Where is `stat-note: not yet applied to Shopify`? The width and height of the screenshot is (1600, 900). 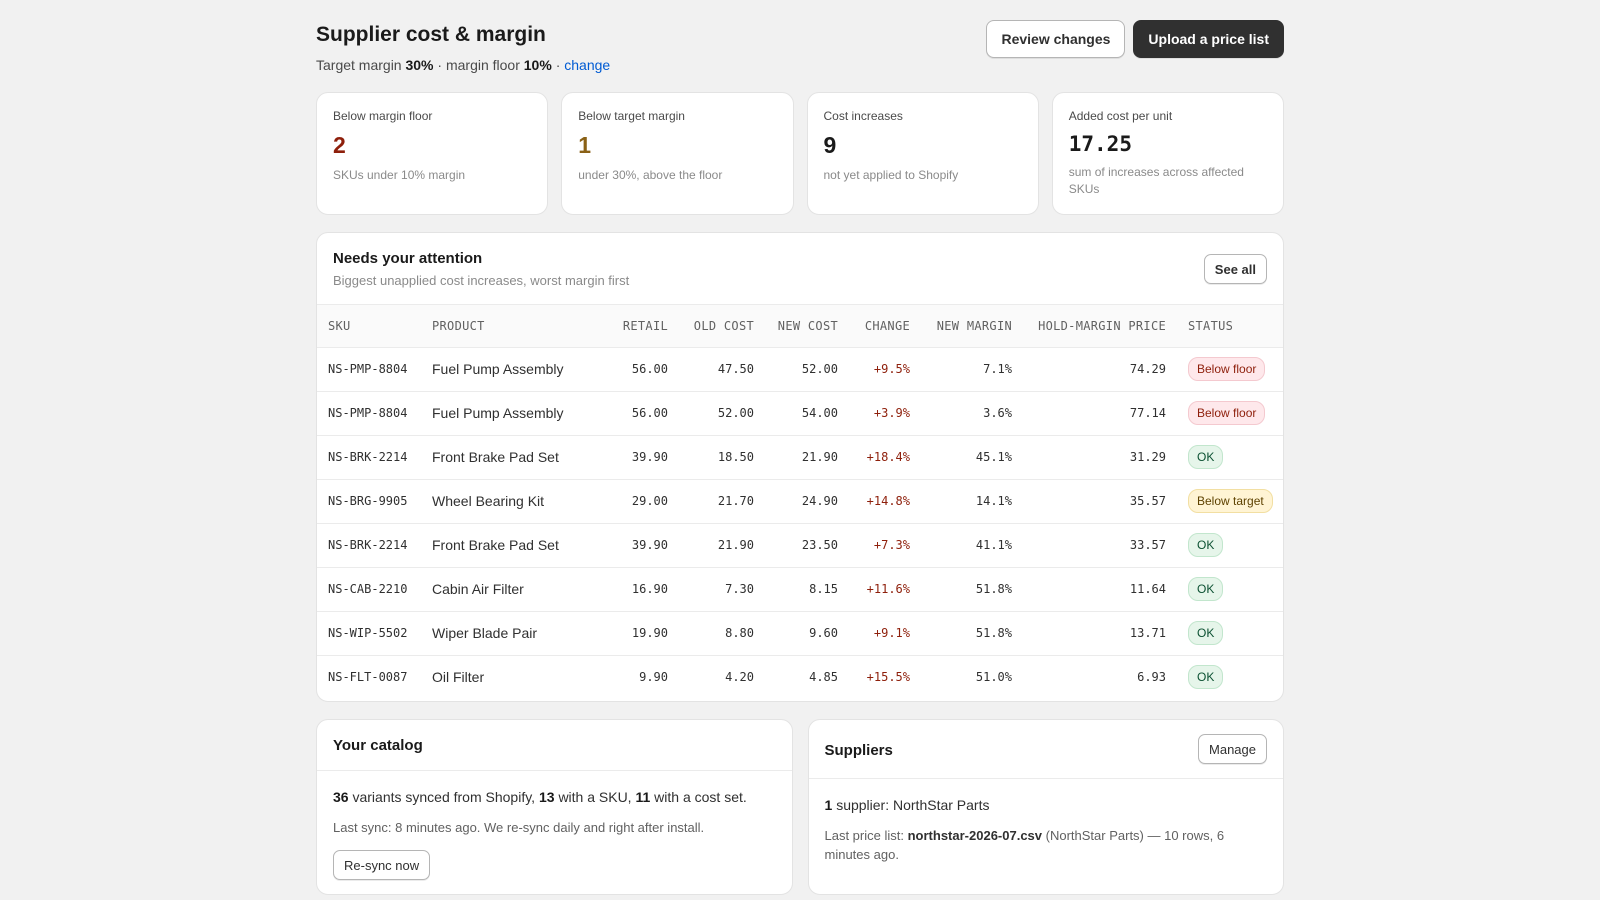 stat-note: not yet applied to Shopify is located at coordinates (891, 175).